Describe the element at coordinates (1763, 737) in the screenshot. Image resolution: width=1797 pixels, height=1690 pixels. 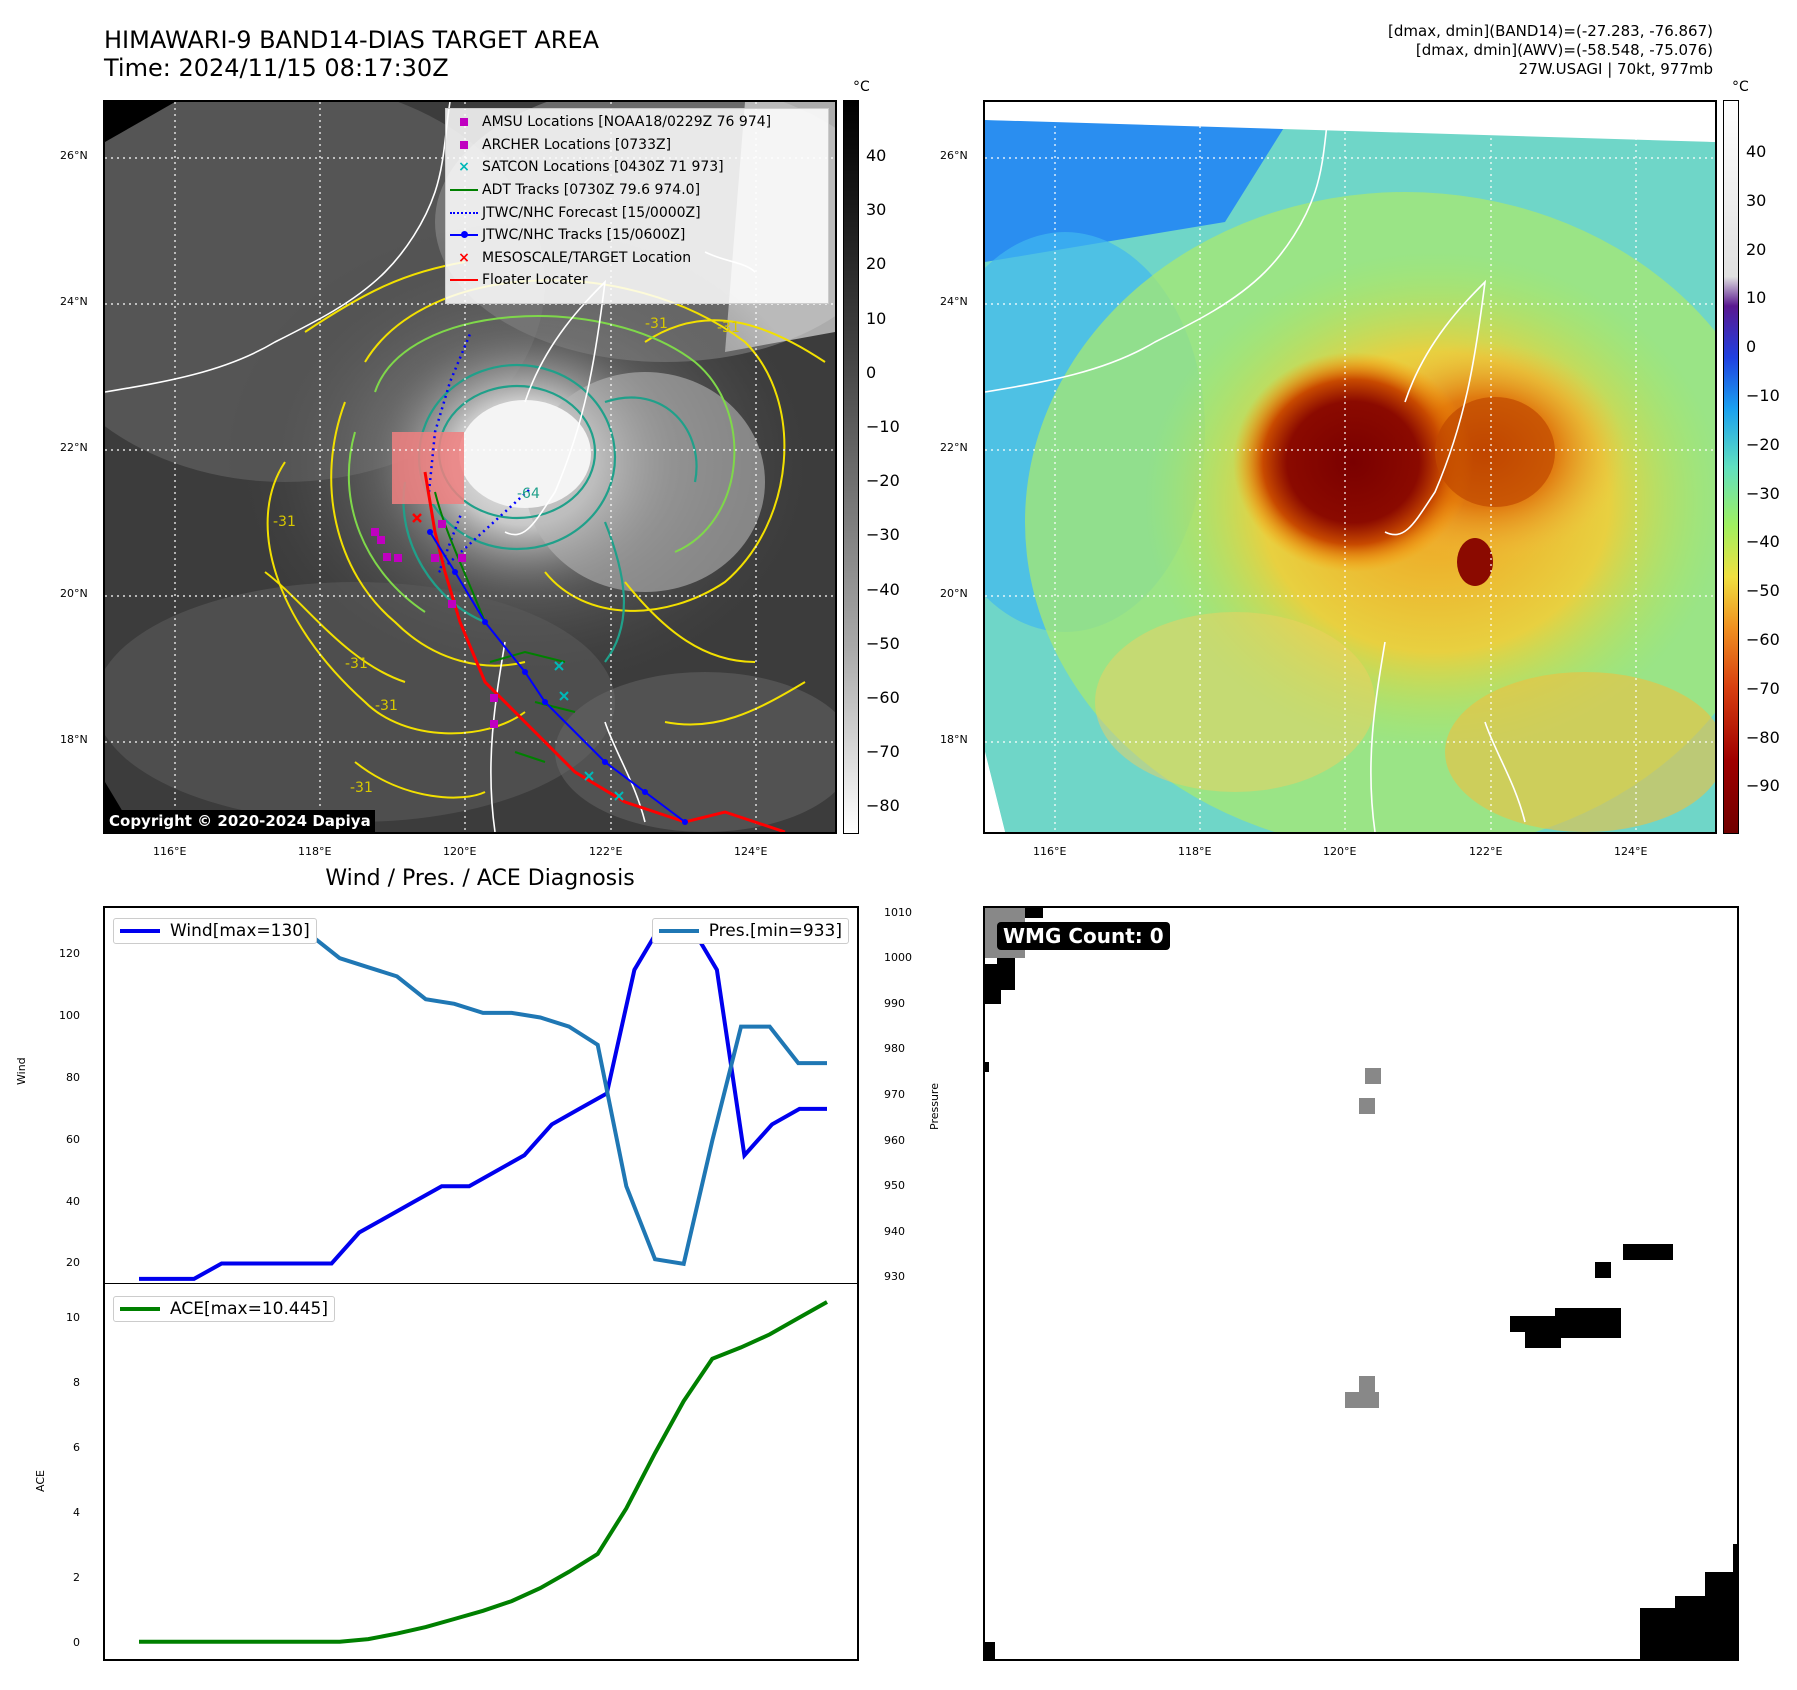
I see `colorbar-tick-label: −80` at that location.